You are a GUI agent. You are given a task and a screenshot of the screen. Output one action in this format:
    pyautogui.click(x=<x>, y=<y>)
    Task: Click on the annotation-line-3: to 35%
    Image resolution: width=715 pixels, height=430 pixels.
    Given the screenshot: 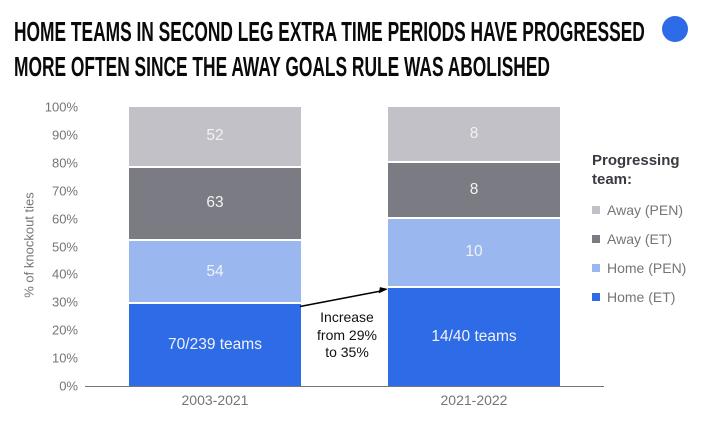 What is the action you would take?
    pyautogui.click(x=347, y=352)
    